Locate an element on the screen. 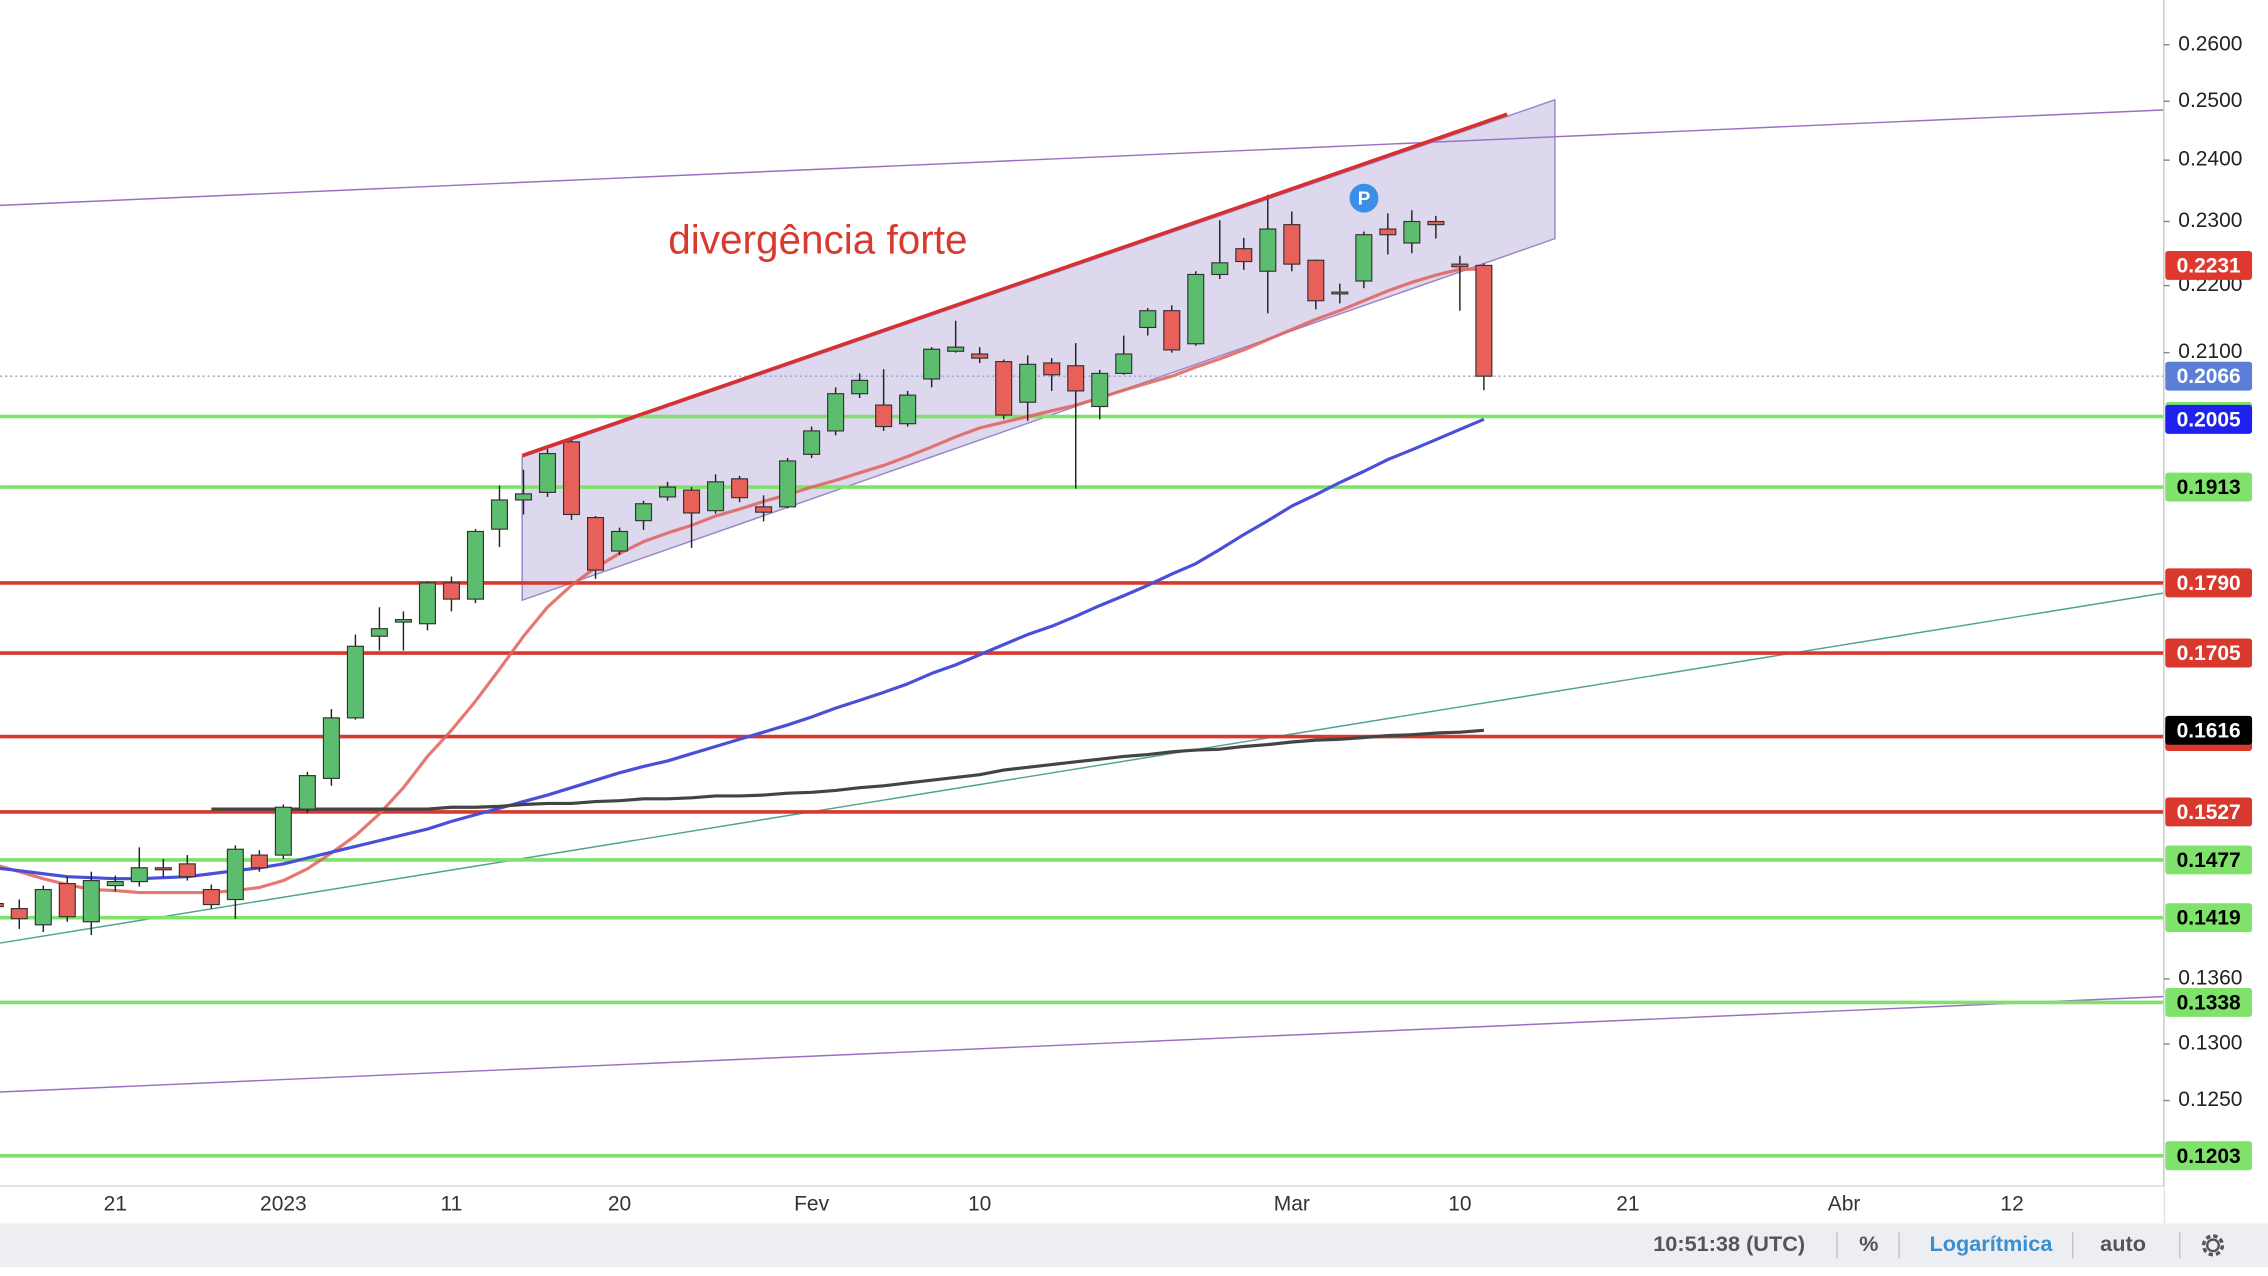  toolbar-time: 10:51:38 (UTC) is located at coordinates (1729, 1243).